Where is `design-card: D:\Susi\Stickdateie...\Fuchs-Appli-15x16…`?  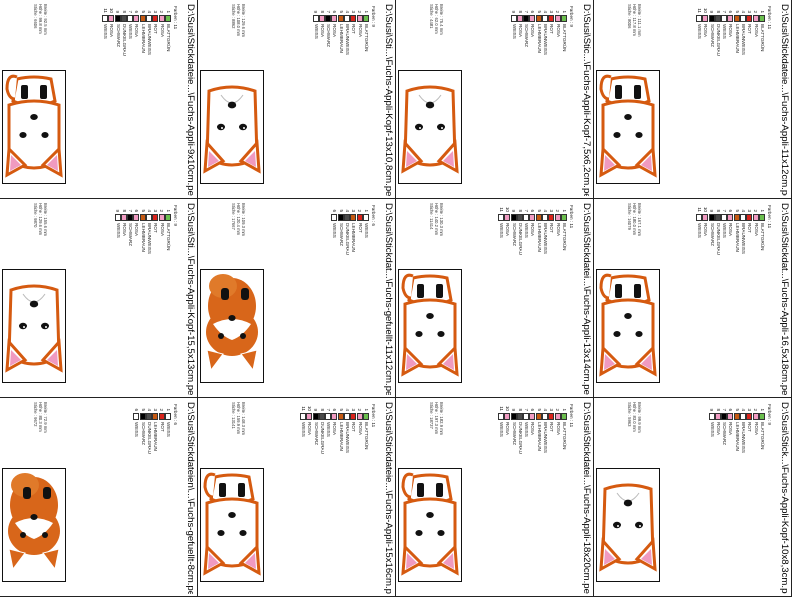 design-card: D:\Susi\Stickdateie...\Fuchs-Appli-15x16… is located at coordinates (297, 497).